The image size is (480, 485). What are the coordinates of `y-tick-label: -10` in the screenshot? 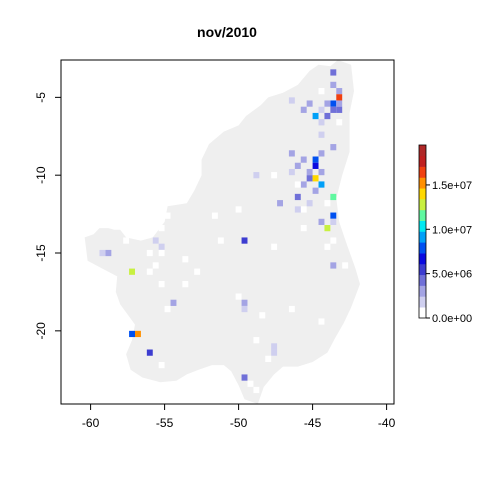 It's located at (41, 175).